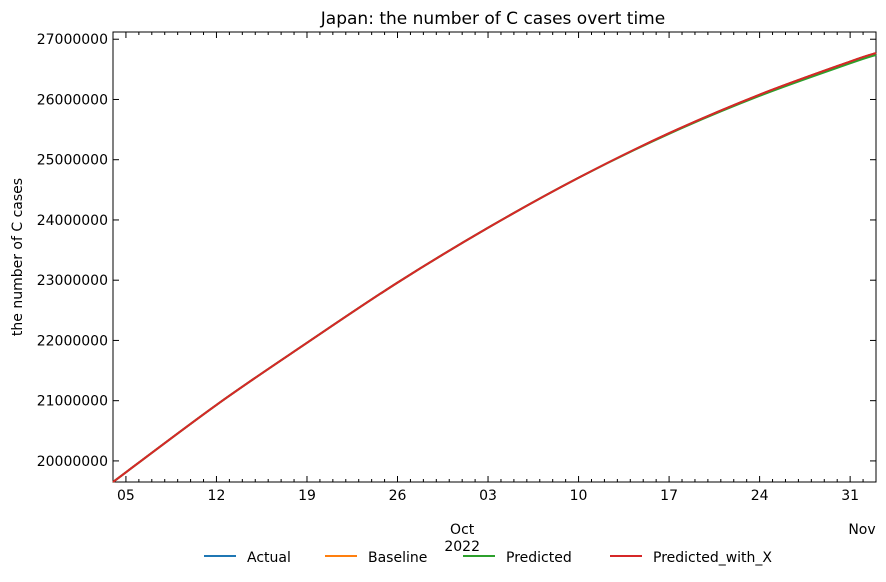  I want to click on y-tick-label-0: 20000000, so click(72, 462).